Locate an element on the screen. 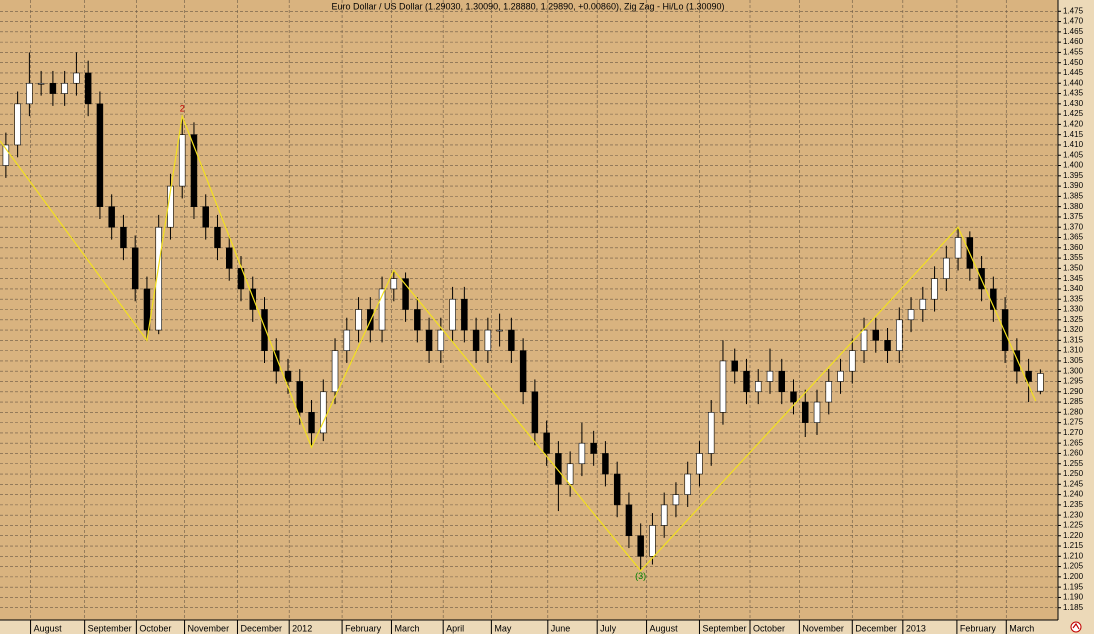 The width and height of the screenshot is (1094, 634). y-tick-label: 1.250 is located at coordinates (1073, 473).